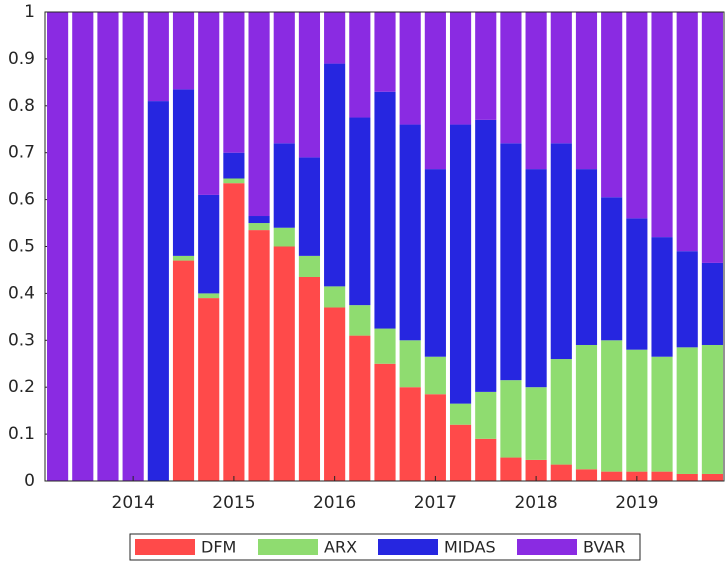 The height and width of the screenshot is (563, 725). Describe the element at coordinates (604, 547) in the screenshot. I see `legend-label: BVAR` at that location.